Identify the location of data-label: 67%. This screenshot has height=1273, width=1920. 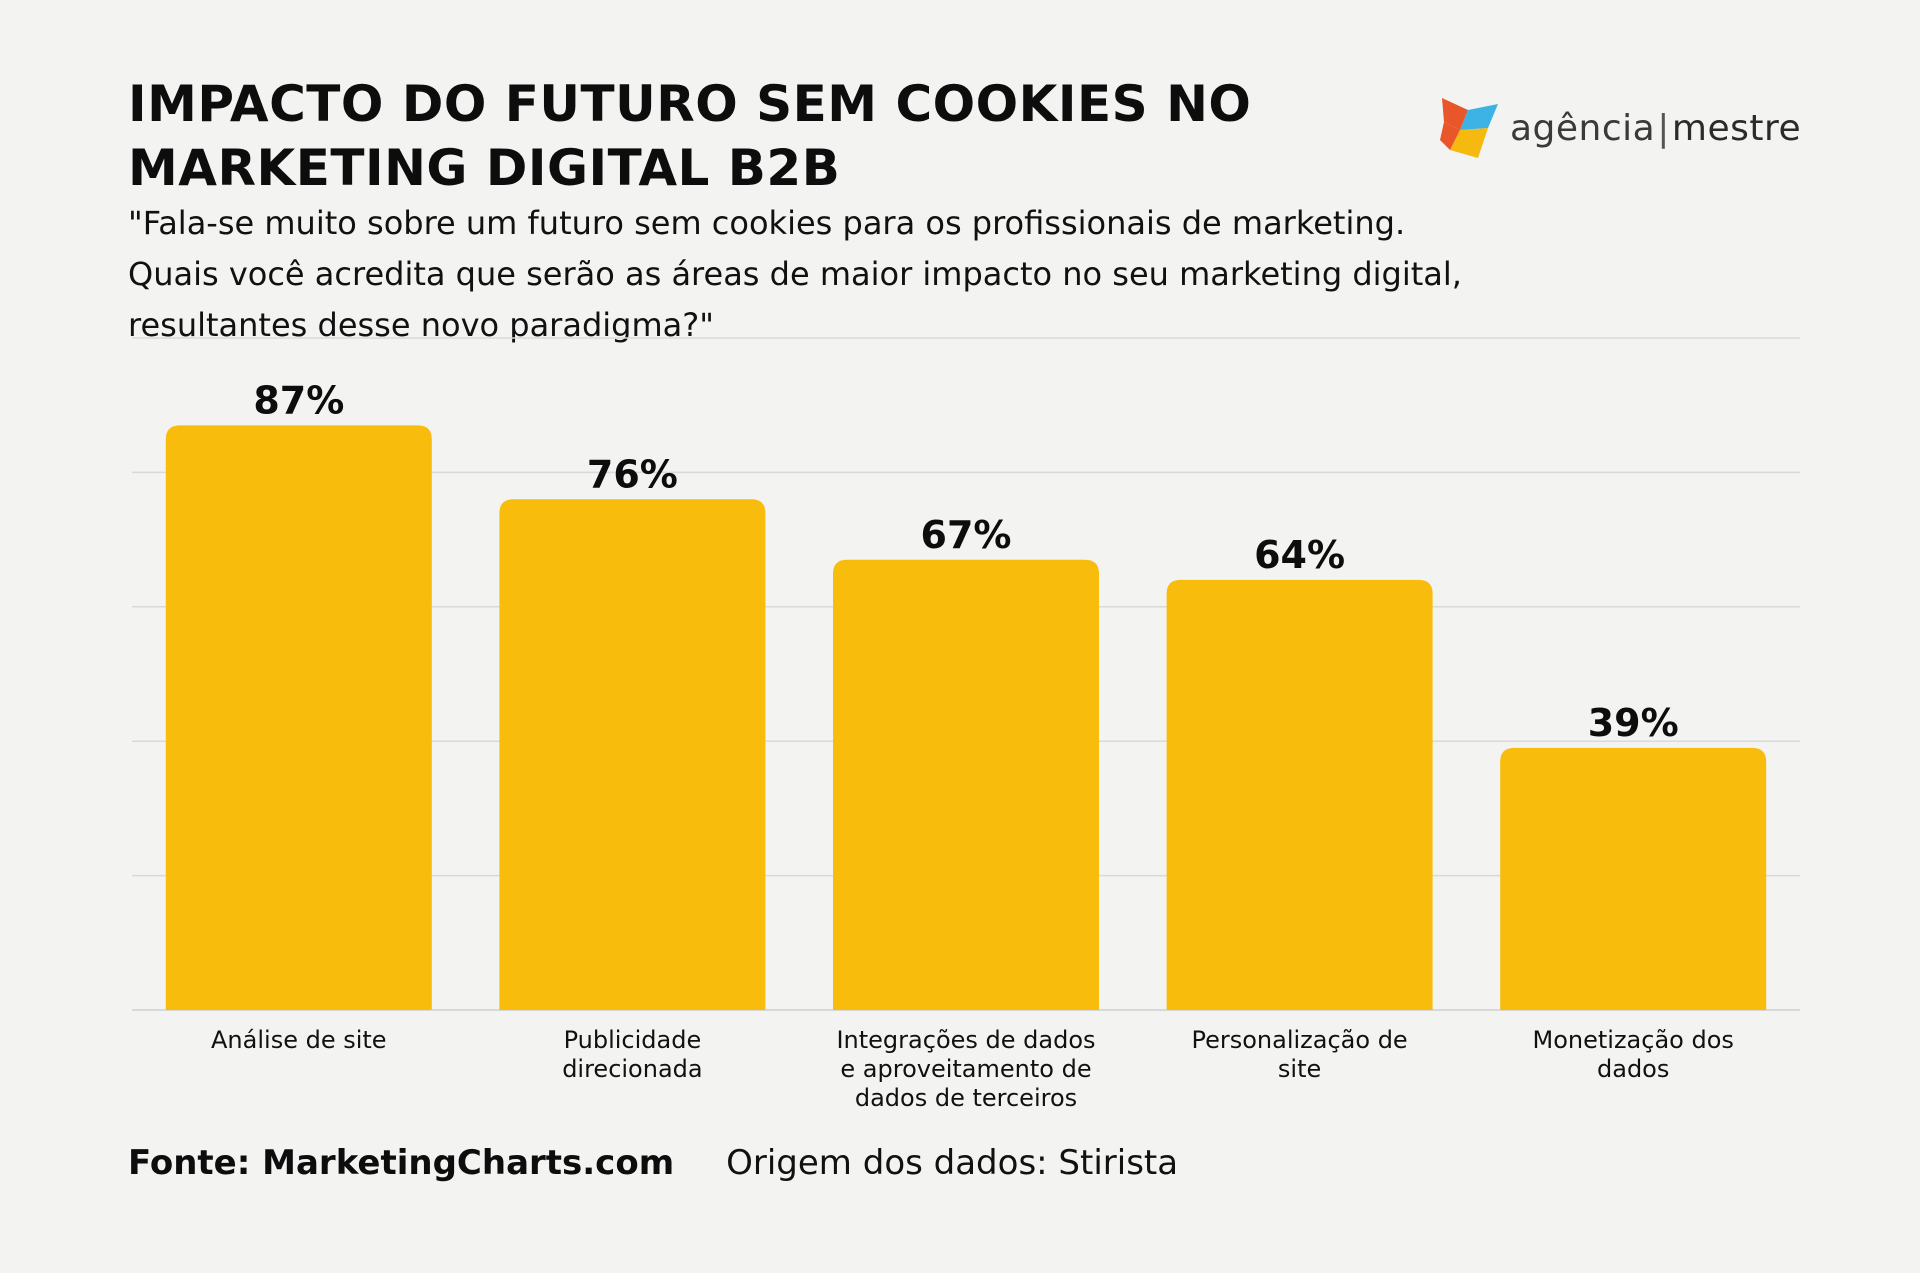
(966, 535).